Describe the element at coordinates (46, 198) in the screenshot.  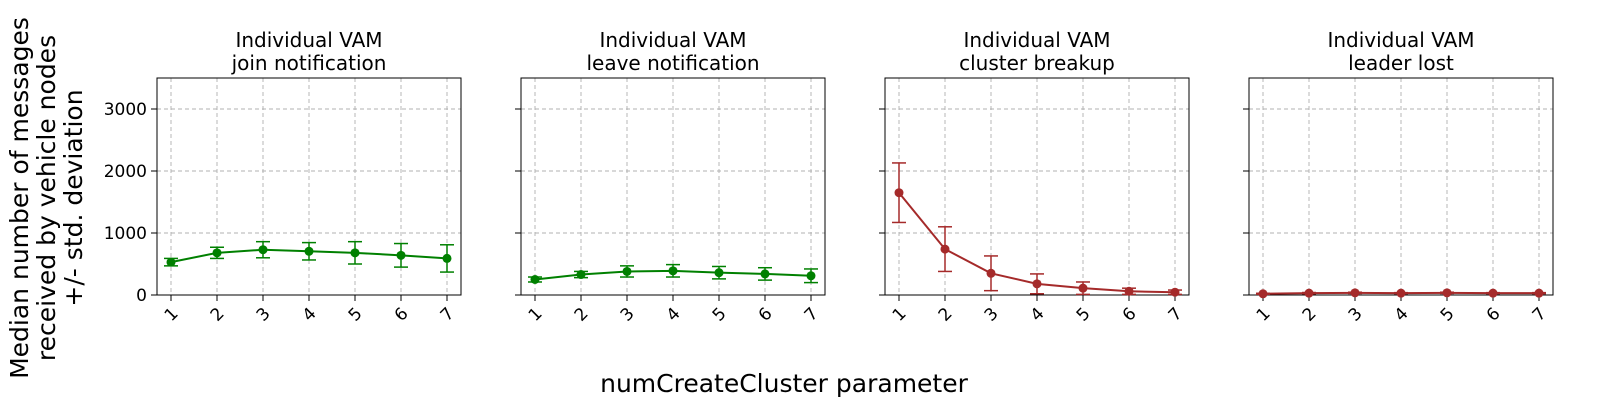
I see `y-axis-label-line-2: received by vehicle nodes` at that location.